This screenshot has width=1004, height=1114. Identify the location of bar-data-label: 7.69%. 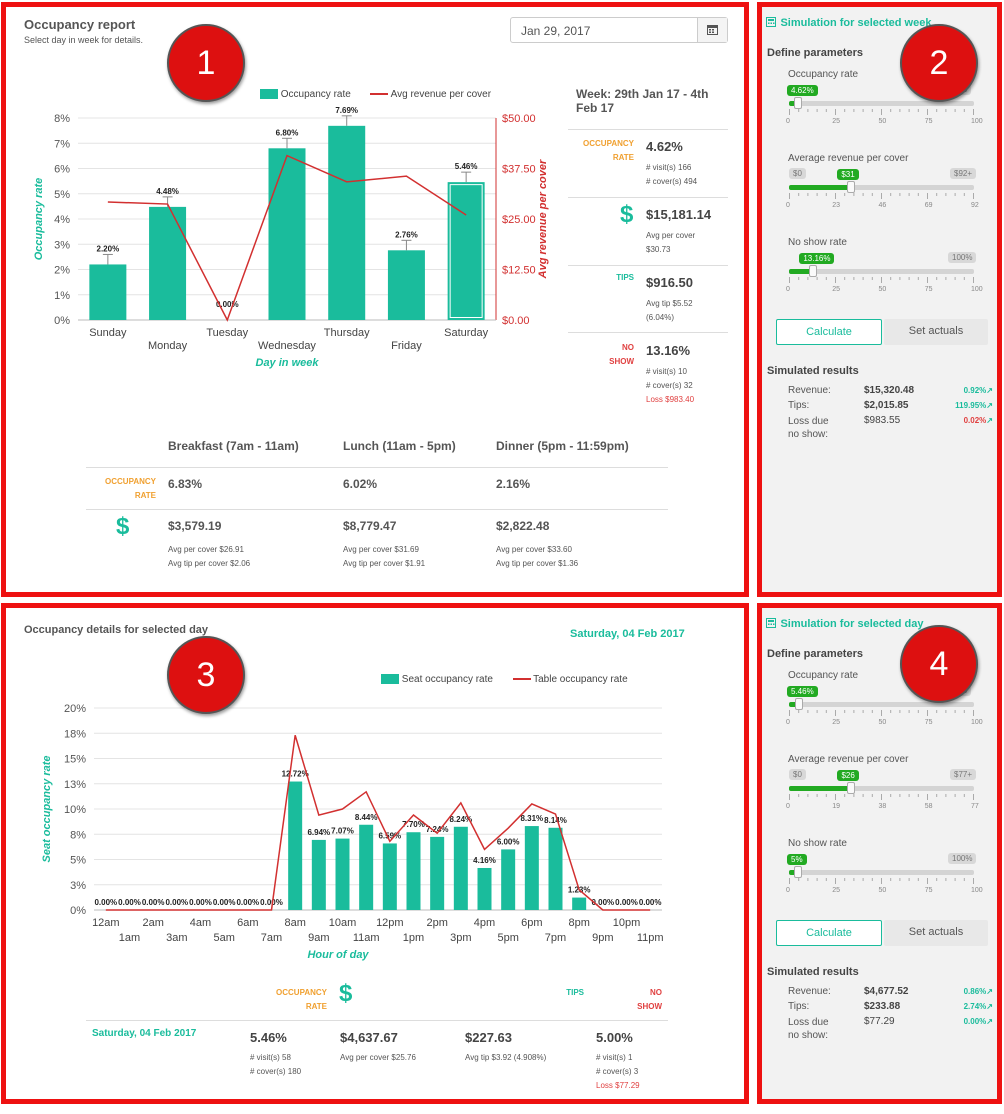
(346, 110).